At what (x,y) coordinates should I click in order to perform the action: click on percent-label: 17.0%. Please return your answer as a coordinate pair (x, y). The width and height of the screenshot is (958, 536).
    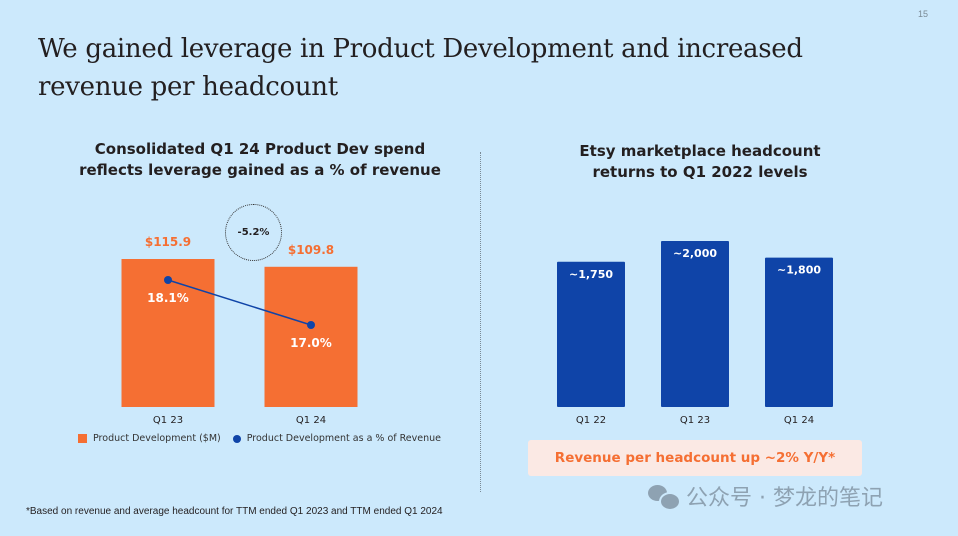
    Looking at the image, I should click on (311, 343).